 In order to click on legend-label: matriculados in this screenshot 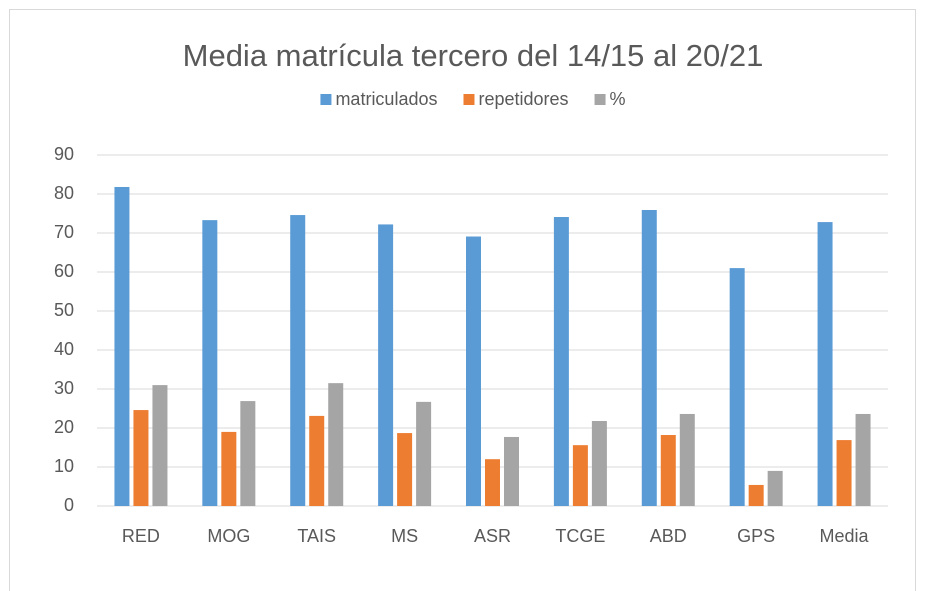, I will do `click(386, 99)`.